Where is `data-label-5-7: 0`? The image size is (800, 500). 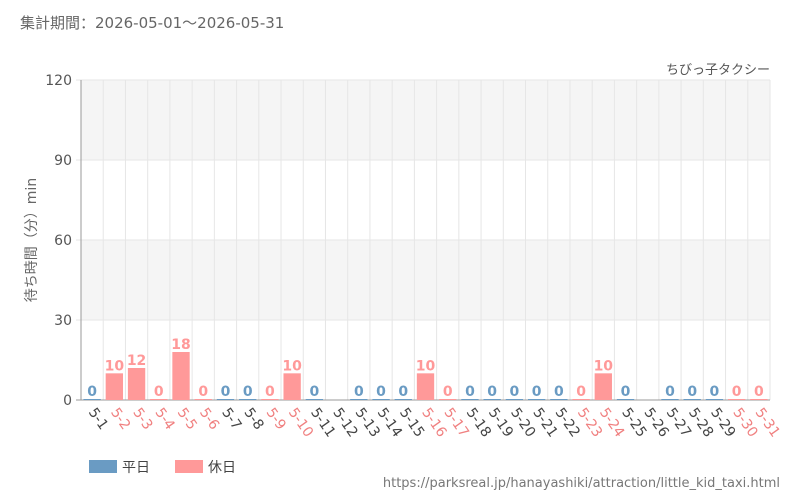
data-label-5-7: 0 is located at coordinates (226, 392).